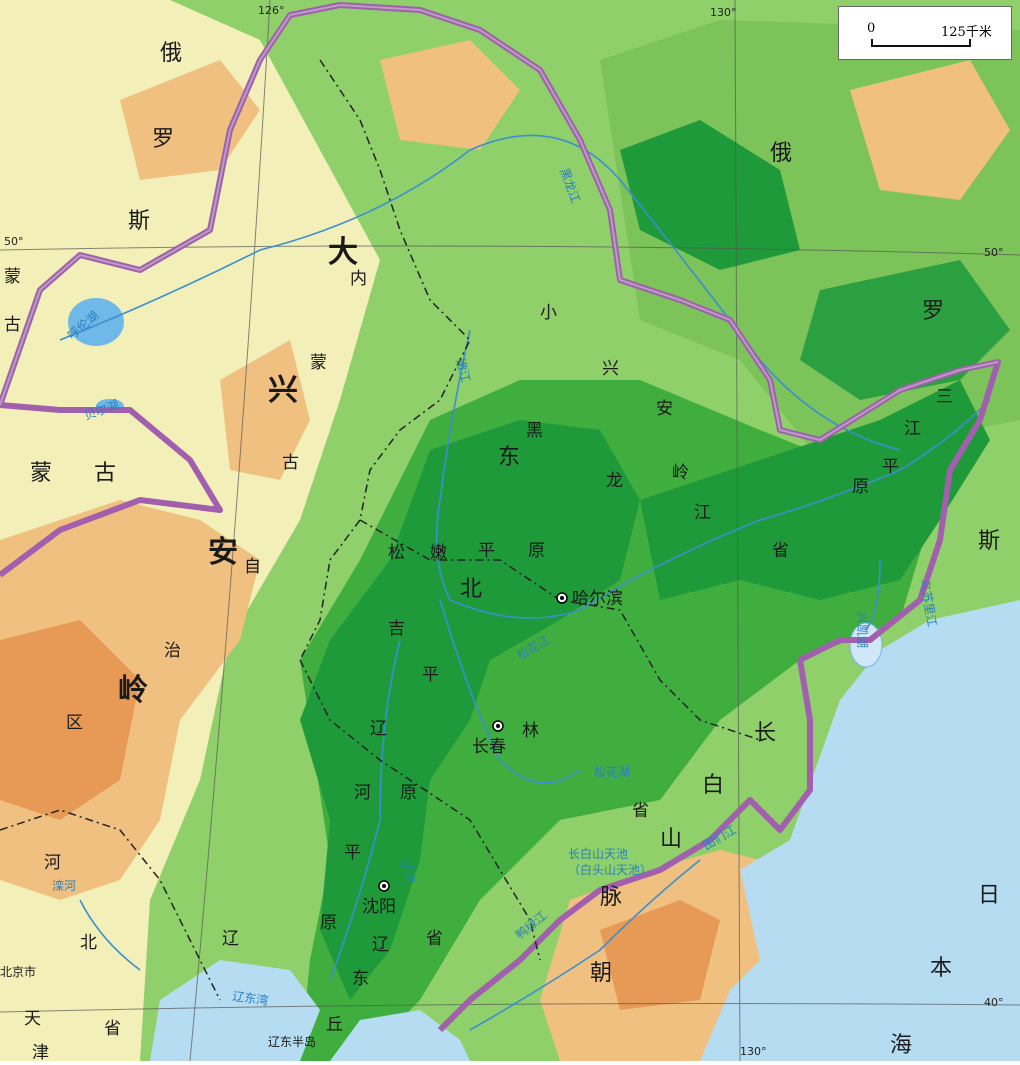 The width and height of the screenshot is (1020, 1065). I want to click on coord-lat40: 40°, so click(994, 1002).